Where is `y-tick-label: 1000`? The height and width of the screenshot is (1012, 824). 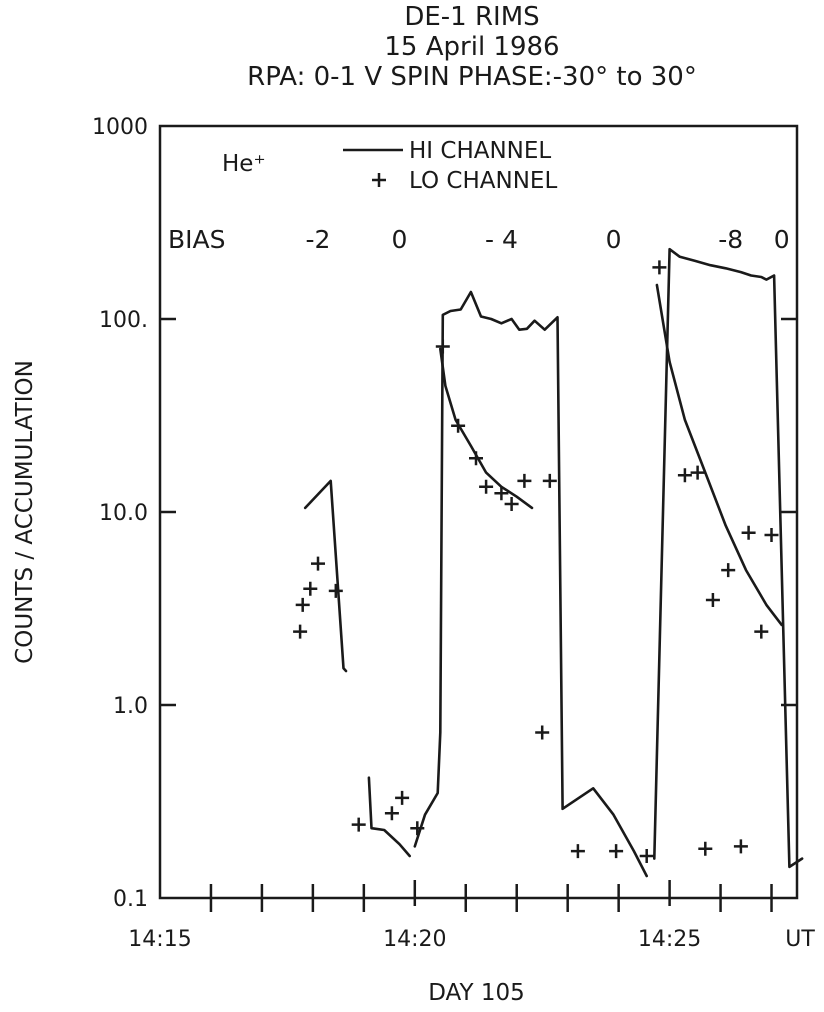 y-tick-label: 1000 is located at coordinates (120, 127).